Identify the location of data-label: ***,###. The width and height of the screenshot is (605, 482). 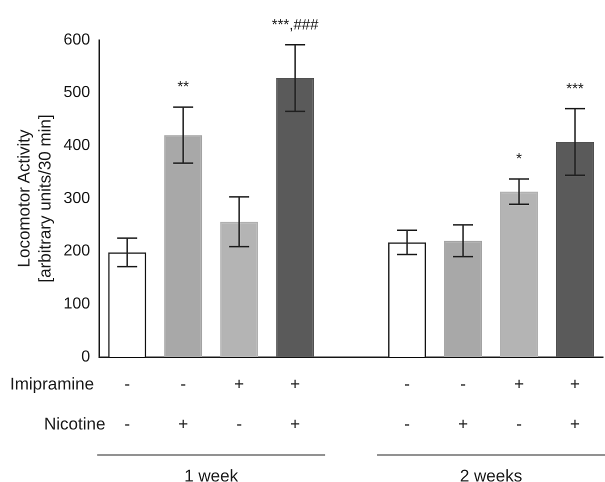
(296, 25).